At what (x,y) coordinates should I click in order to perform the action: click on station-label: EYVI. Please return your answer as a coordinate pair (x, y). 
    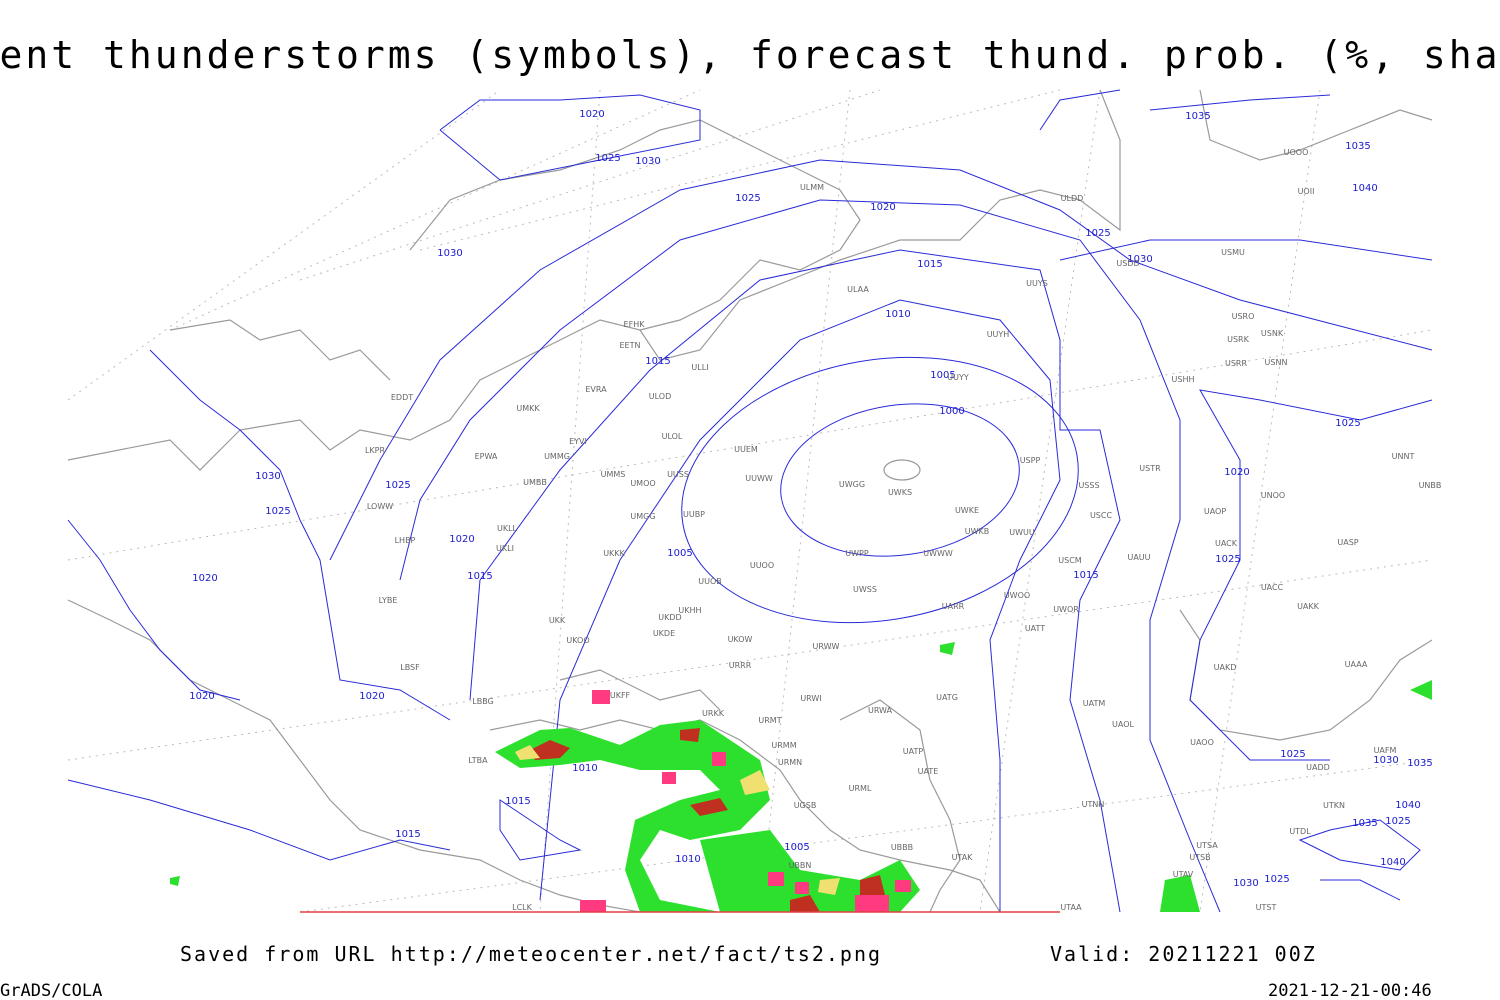
    Looking at the image, I should click on (578, 441).